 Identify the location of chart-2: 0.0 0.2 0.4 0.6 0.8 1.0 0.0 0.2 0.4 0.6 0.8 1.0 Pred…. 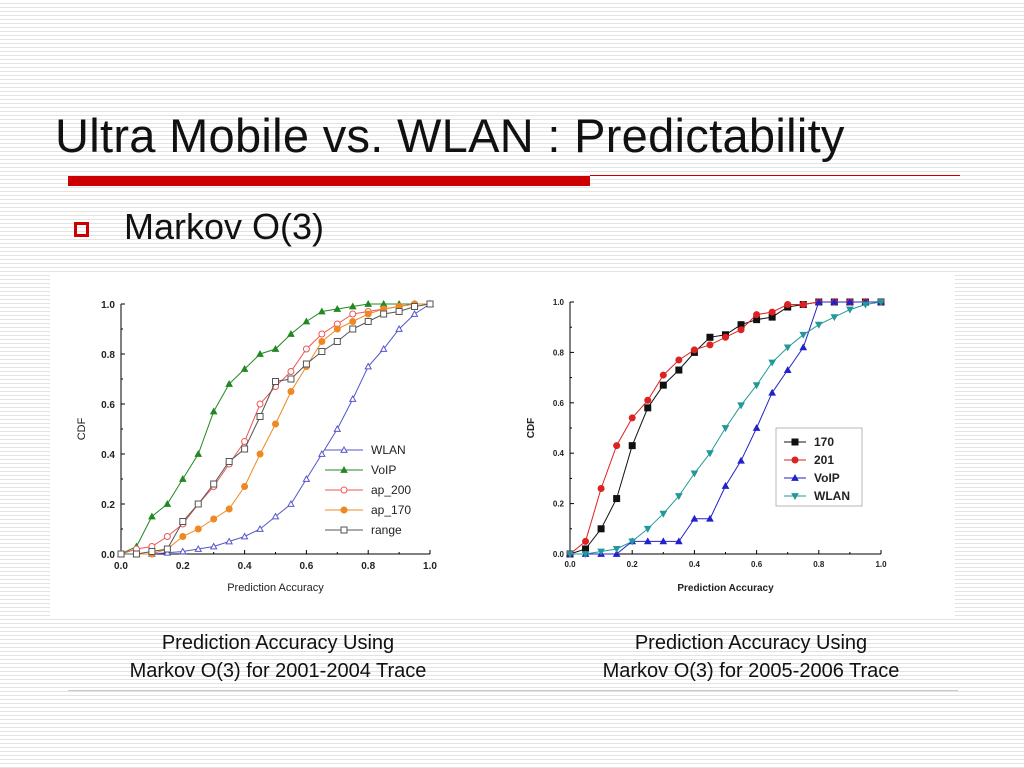
(706, 445).